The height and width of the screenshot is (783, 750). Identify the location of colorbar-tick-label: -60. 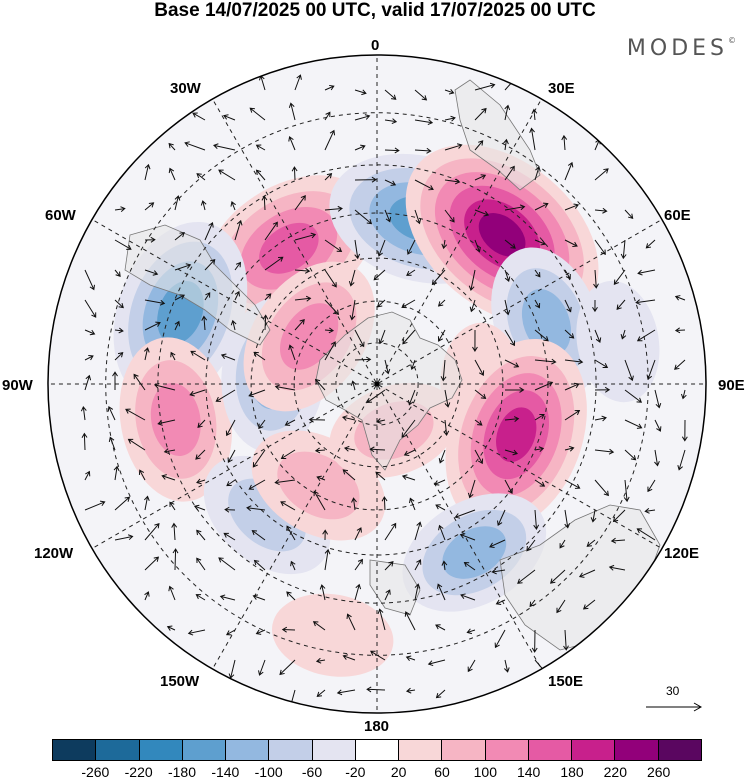
(312, 772).